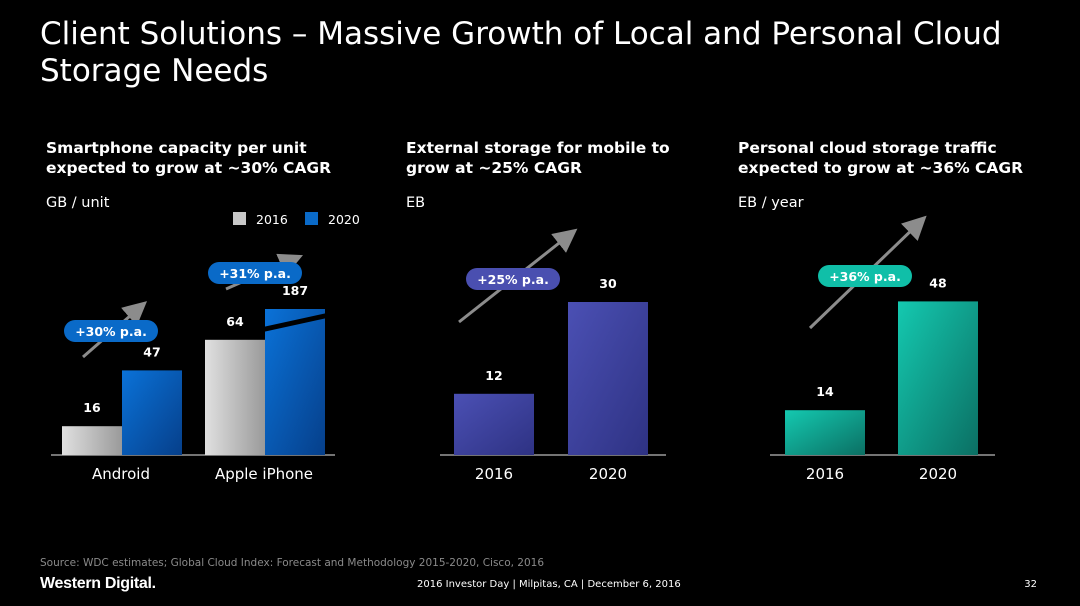  What do you see at coordinates (494, 424) in the screenshot?
I see `bar-external-2016` at bounding box center [494, 424].